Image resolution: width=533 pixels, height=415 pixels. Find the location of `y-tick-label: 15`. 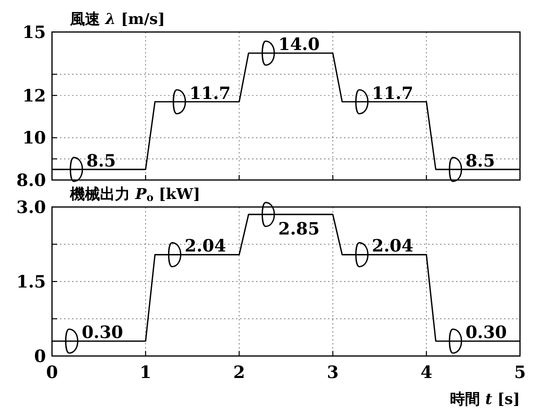

y-tick-label: 15 is located at coordinates (34, 33).